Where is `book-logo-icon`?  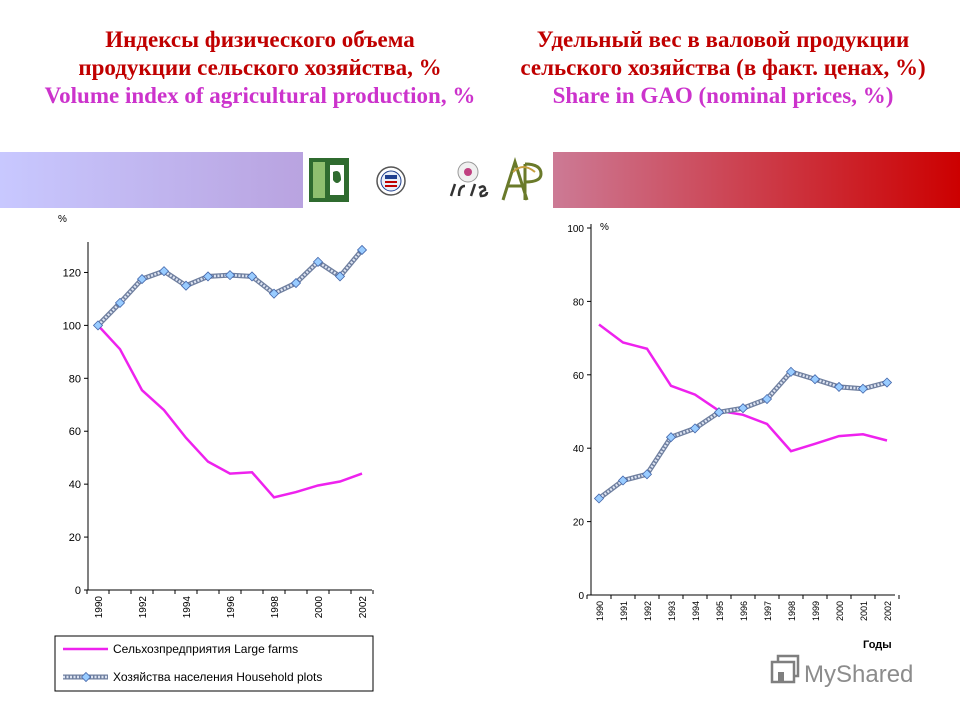 book-logo-icon is located at coordinates (329, 180).